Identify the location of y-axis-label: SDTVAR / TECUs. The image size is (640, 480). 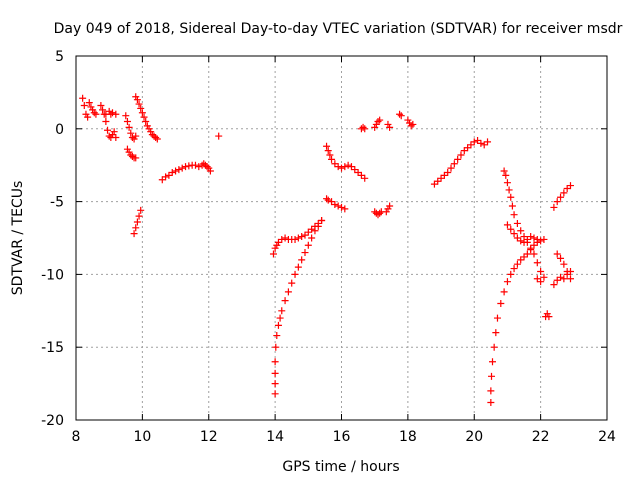
(18, 238).